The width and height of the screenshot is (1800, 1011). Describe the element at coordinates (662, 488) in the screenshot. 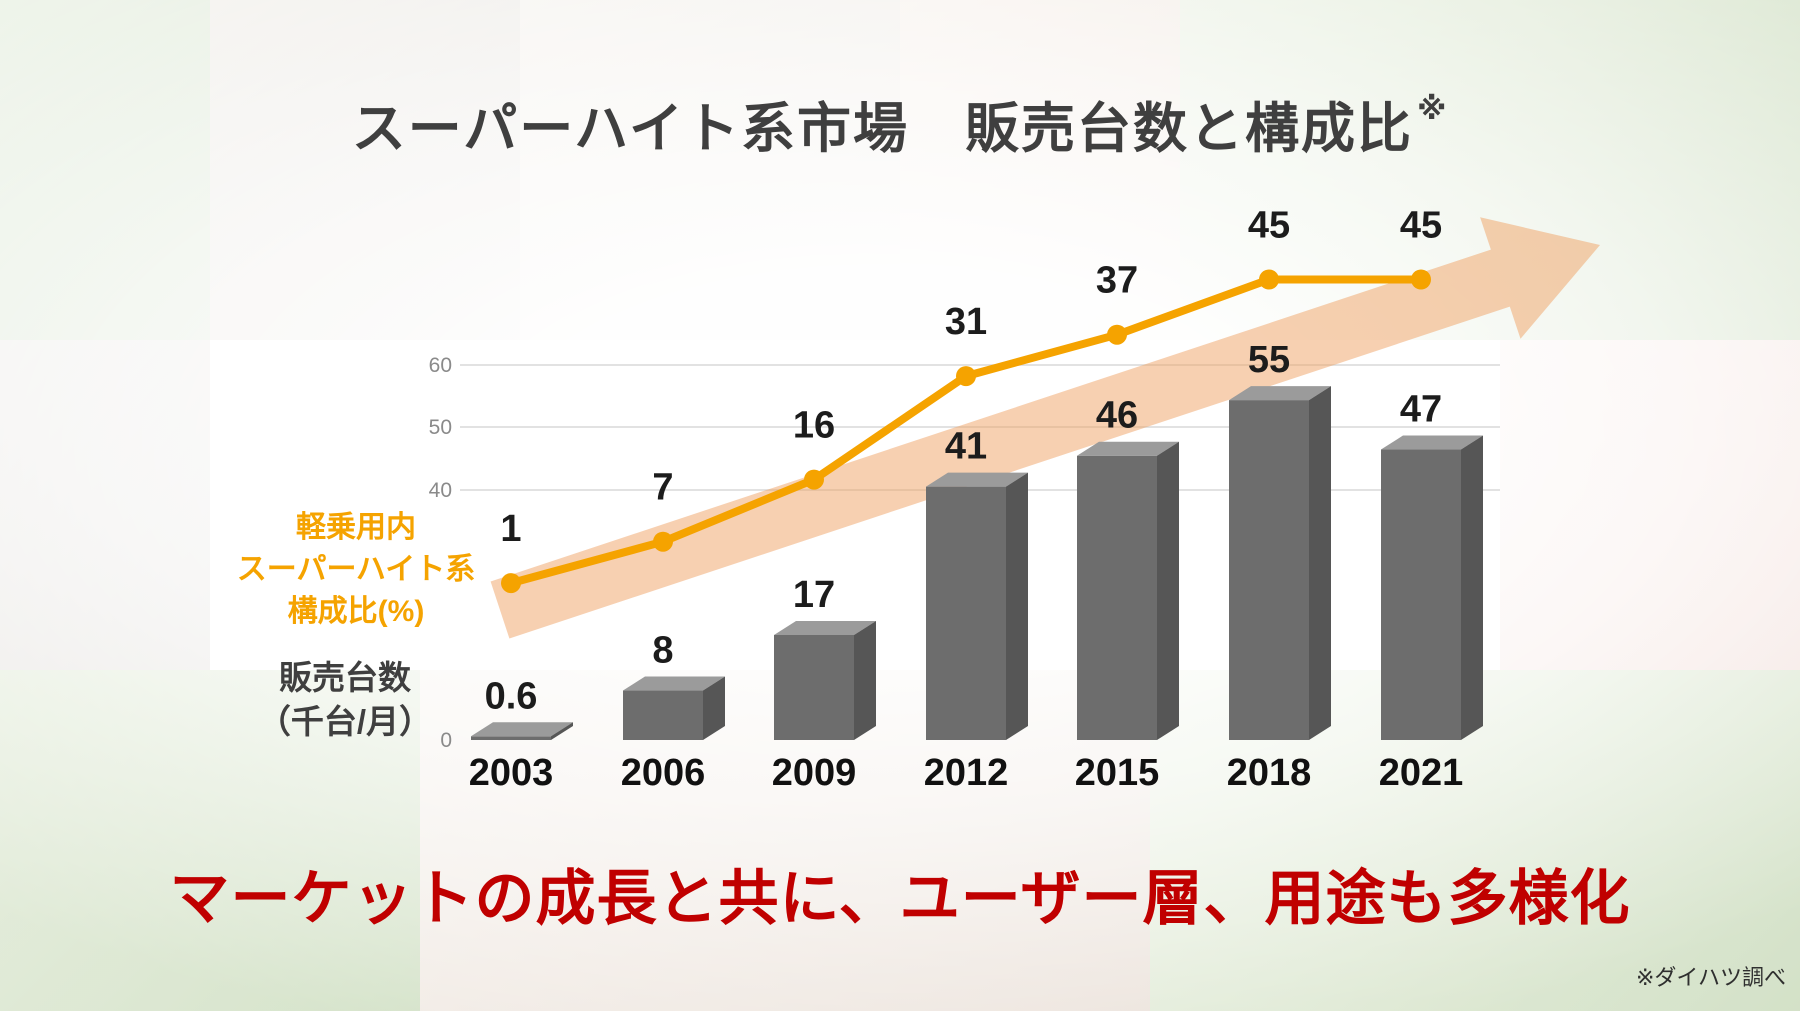

I see `line-value-2006: 7` at that location.